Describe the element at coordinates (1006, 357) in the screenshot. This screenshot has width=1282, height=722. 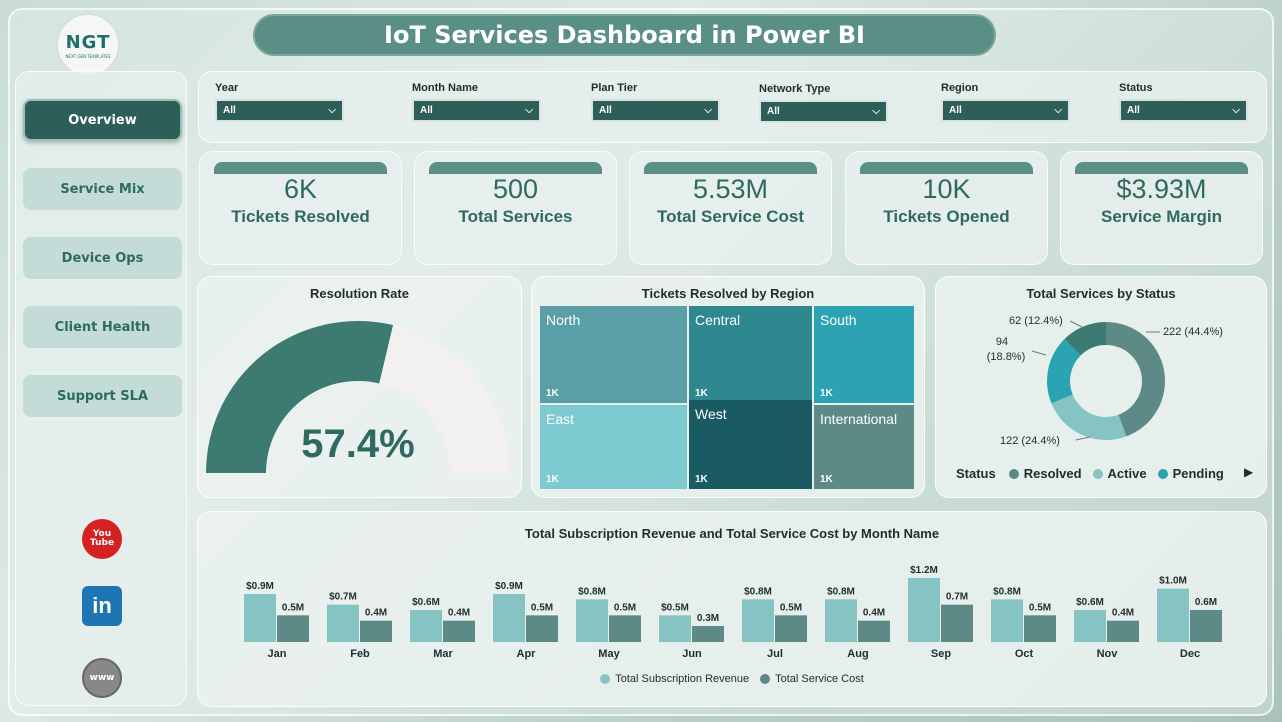
I see `donut-label: (18.8%)` at that location.